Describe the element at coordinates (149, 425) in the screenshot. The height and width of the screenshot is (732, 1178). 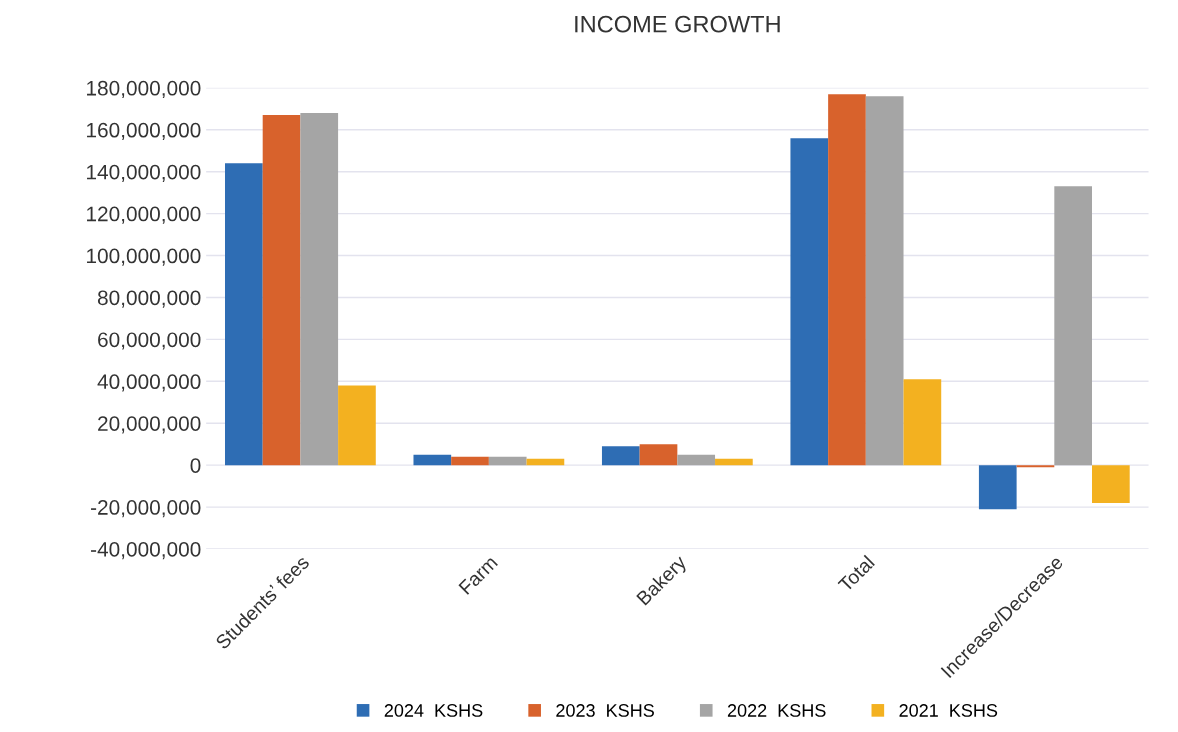
I see `y-tick-label: 20,000,000` at that location.